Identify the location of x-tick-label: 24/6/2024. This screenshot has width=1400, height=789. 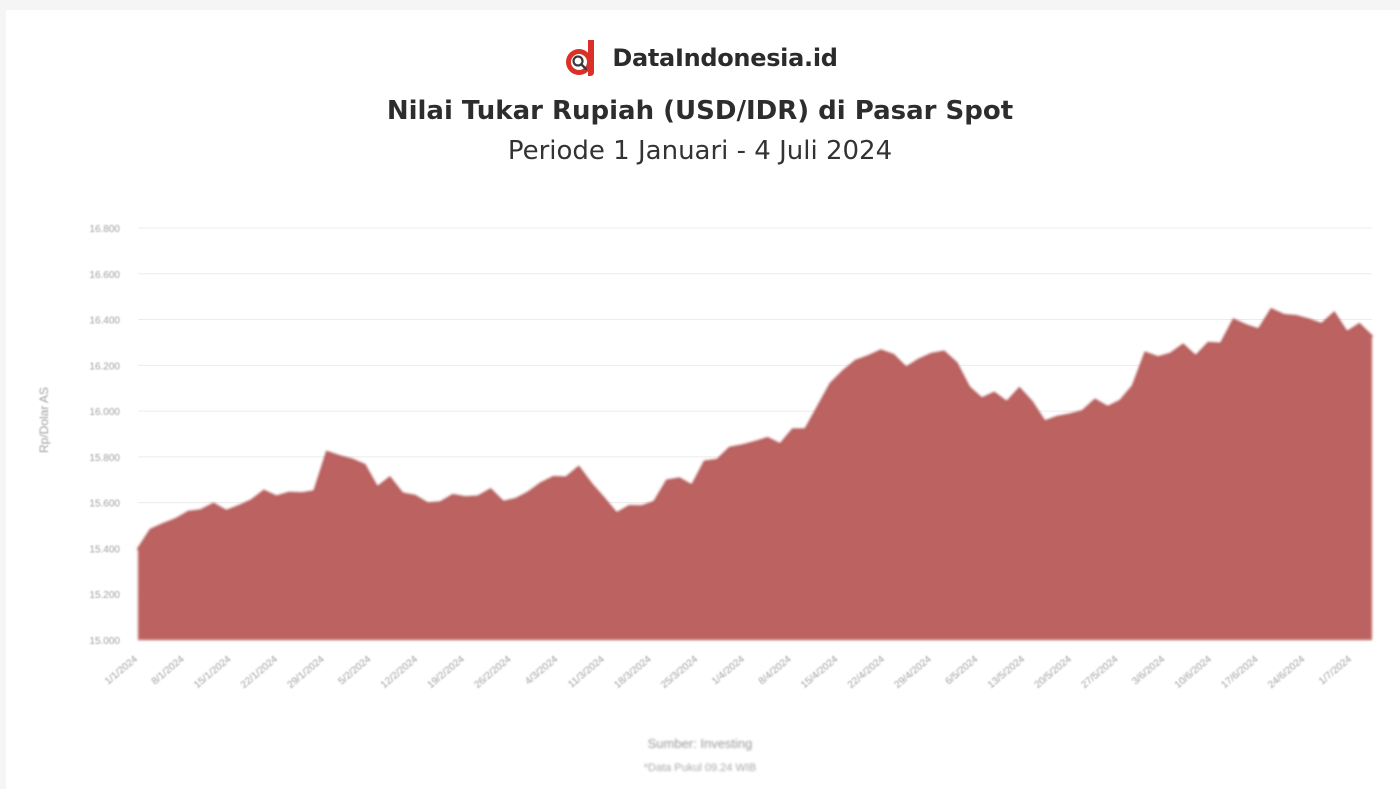
(1286, 672).